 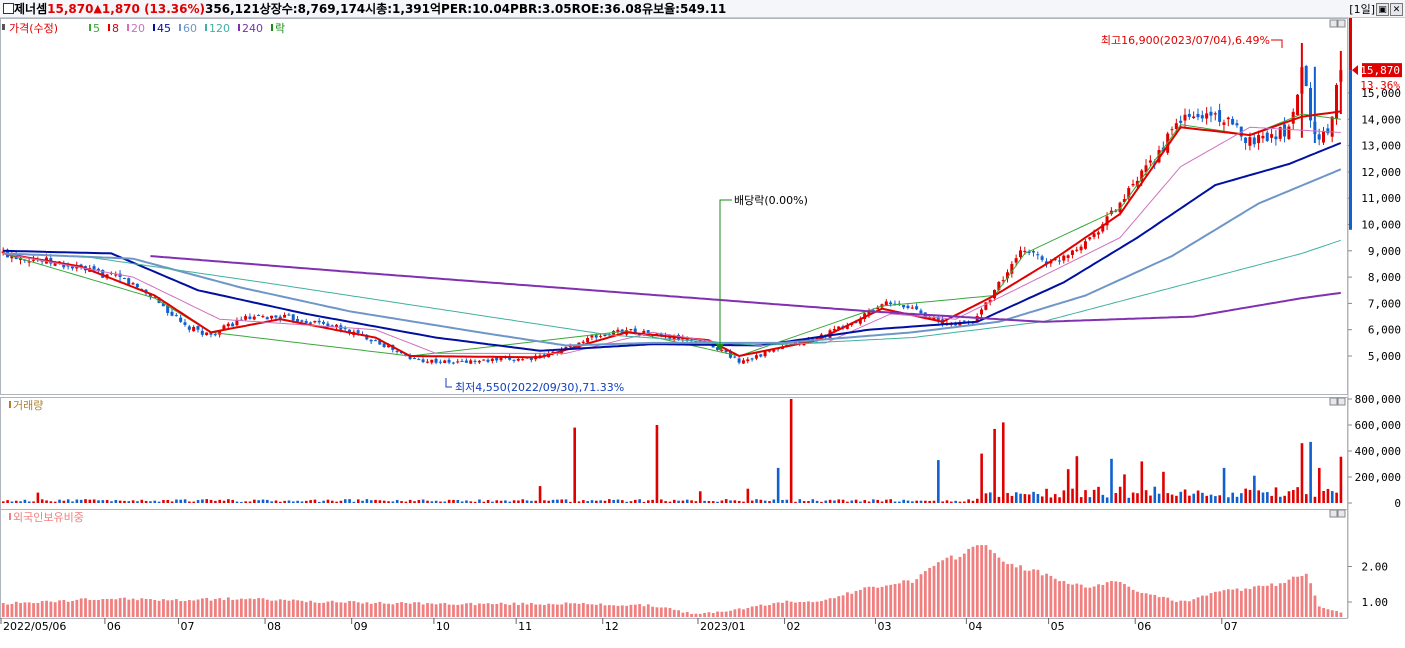 What do you see at coordinates (1396, 9) in the screenshot?
I see `close-icon: ✕` at bounding box center [1396, 9].